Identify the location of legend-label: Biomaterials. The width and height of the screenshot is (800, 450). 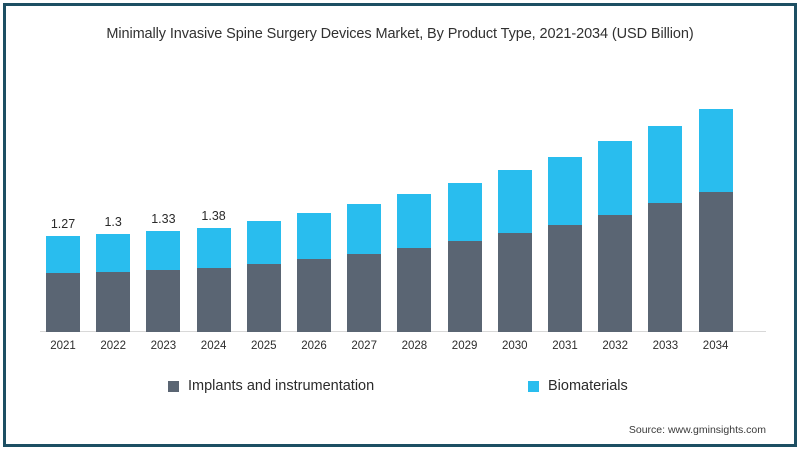
(588, 386).